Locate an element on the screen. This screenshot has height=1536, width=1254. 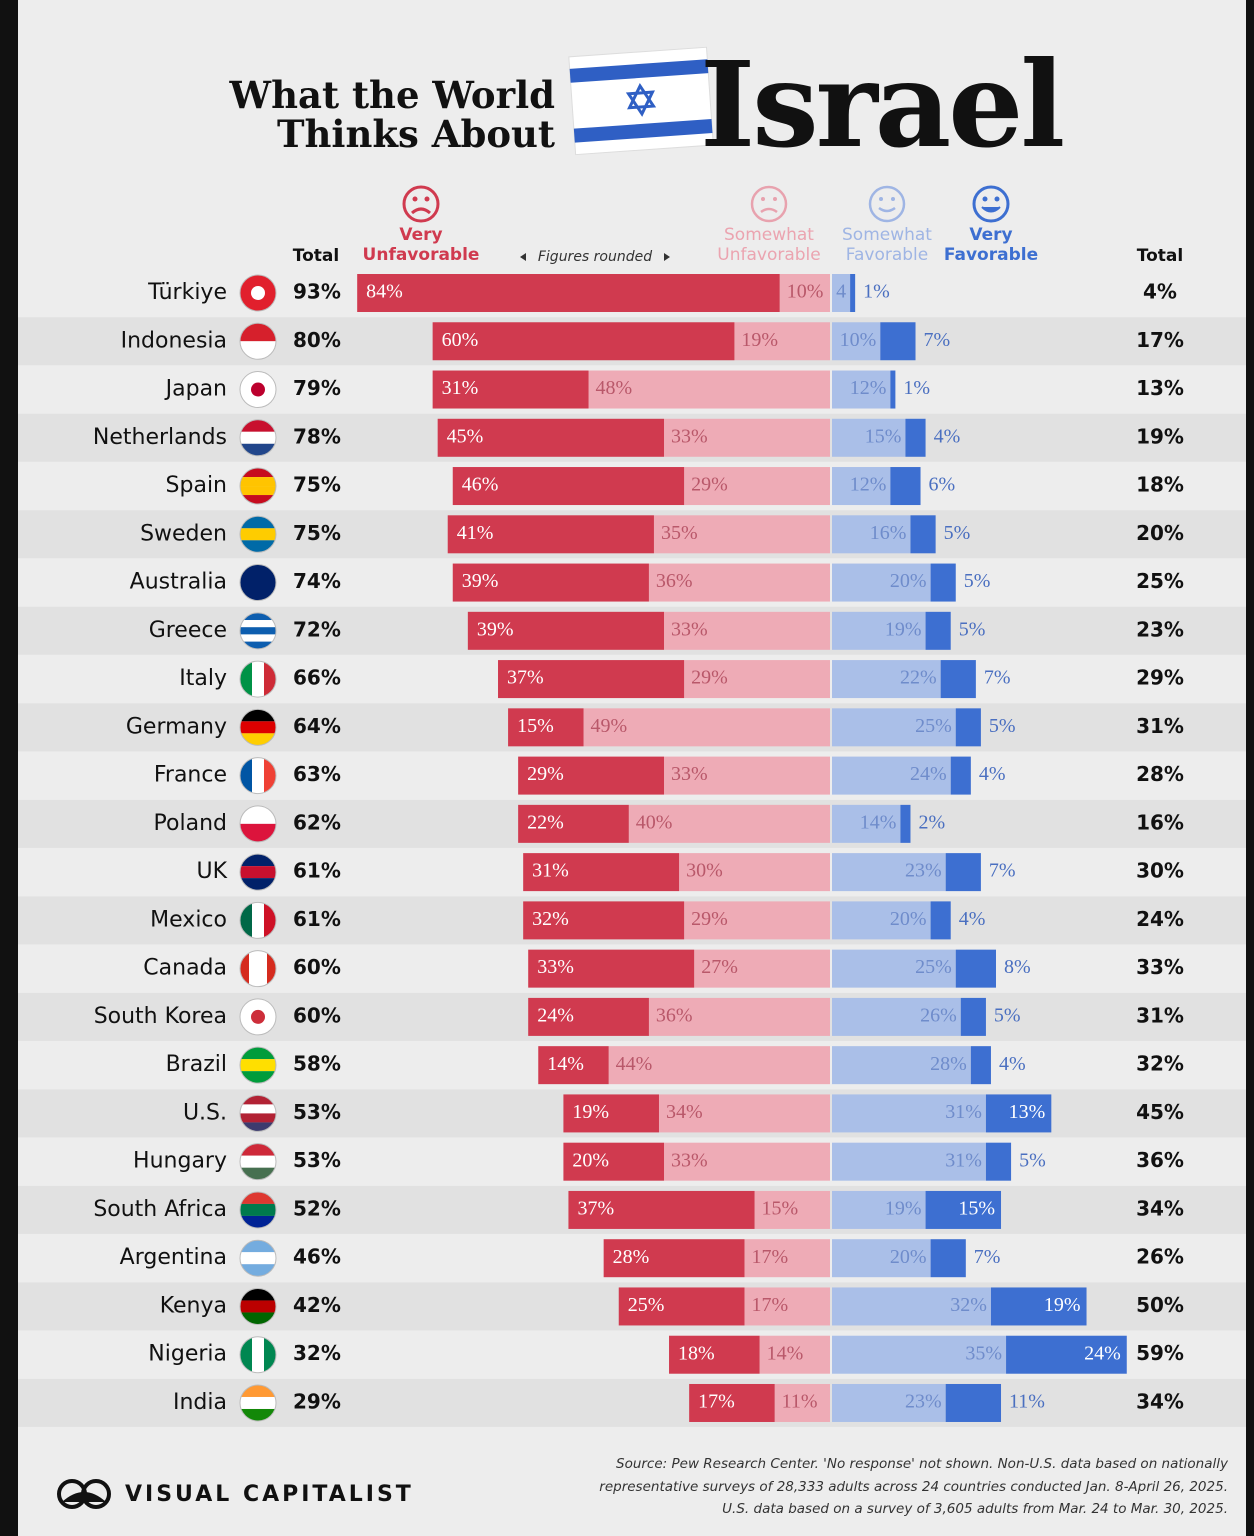
category-label: Hungary is located at coordinates (180, 1161).